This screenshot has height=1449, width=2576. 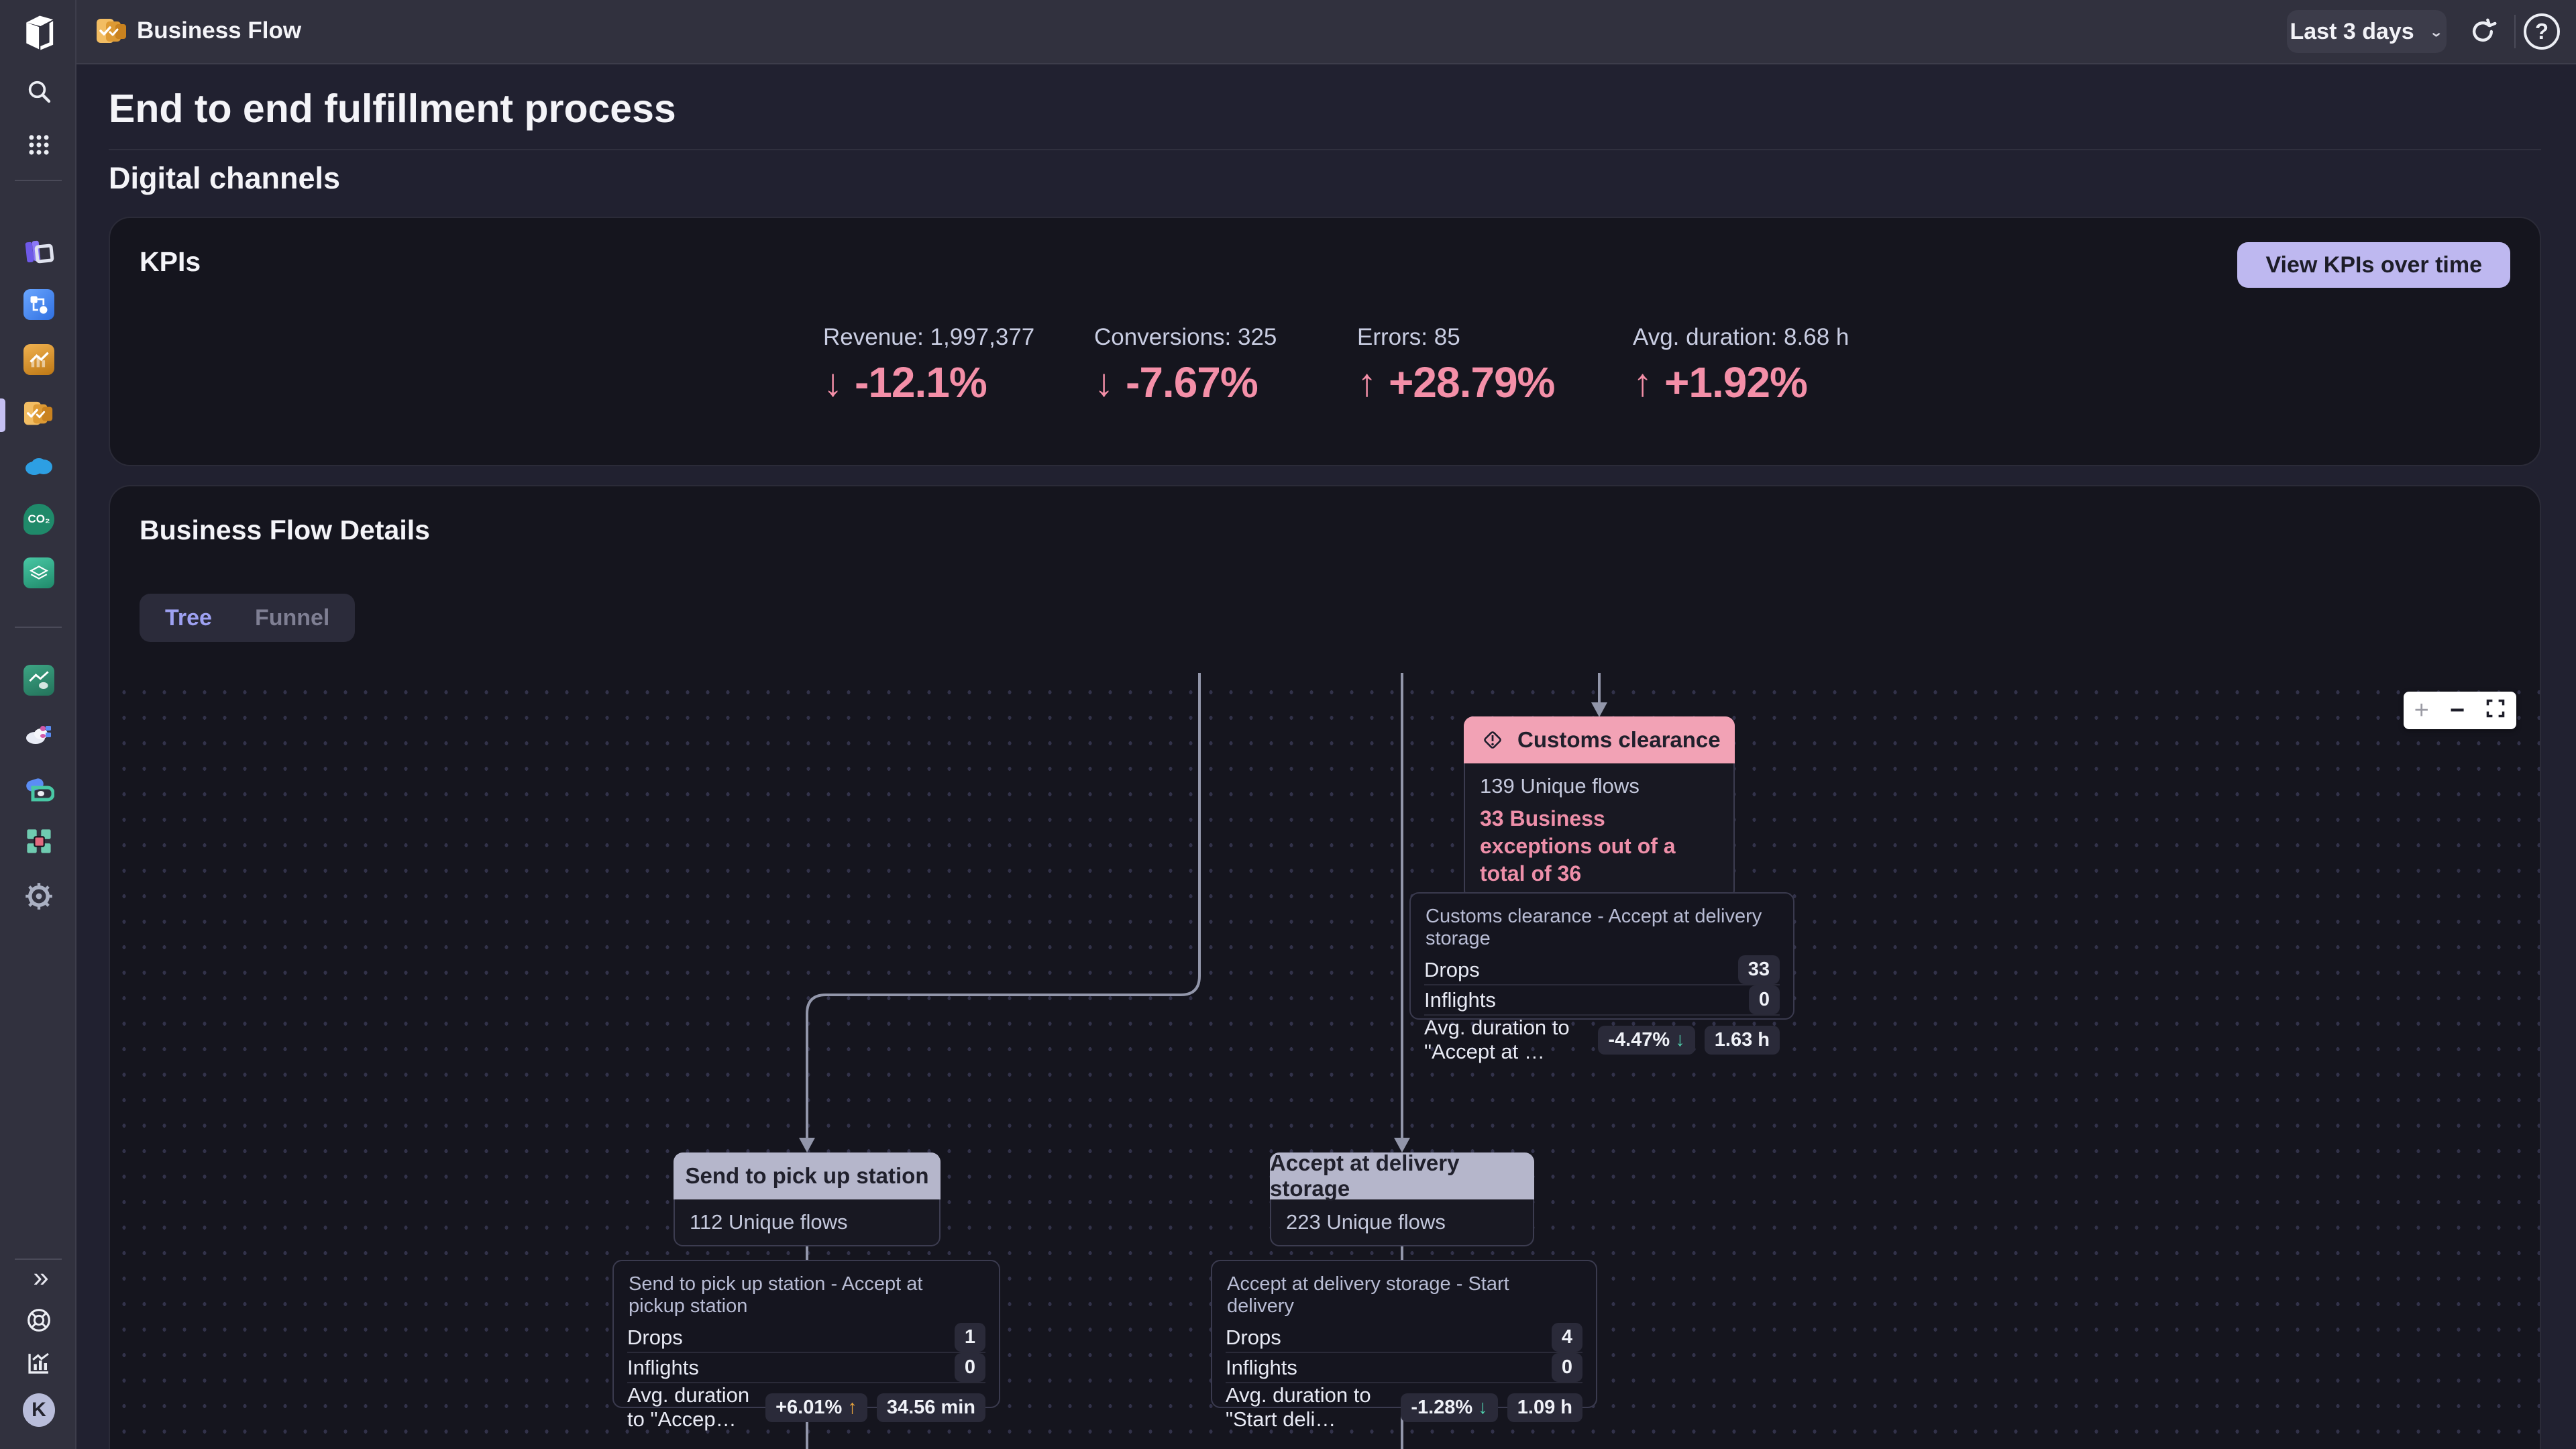 I want to click on edge-to-send-node, so click(x=1003, y=905).